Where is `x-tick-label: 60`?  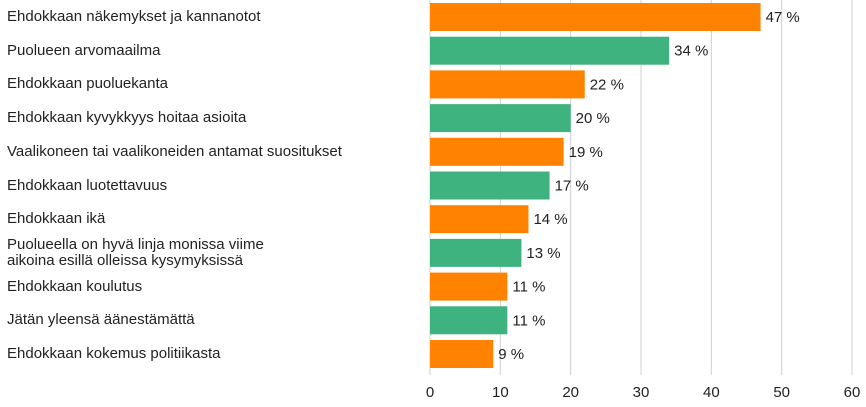 x-tick-label: 60 is located at coordinates (852, 392).